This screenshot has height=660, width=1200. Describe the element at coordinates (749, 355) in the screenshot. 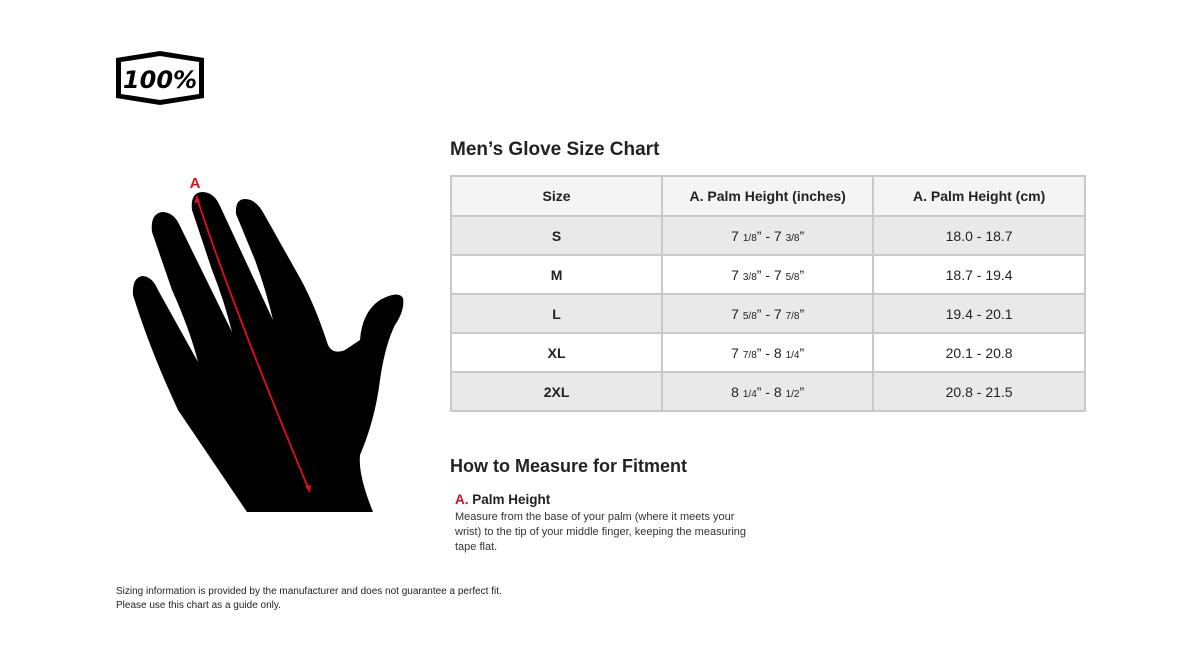

I see `inches-from-fraction: 7/8` at that location.